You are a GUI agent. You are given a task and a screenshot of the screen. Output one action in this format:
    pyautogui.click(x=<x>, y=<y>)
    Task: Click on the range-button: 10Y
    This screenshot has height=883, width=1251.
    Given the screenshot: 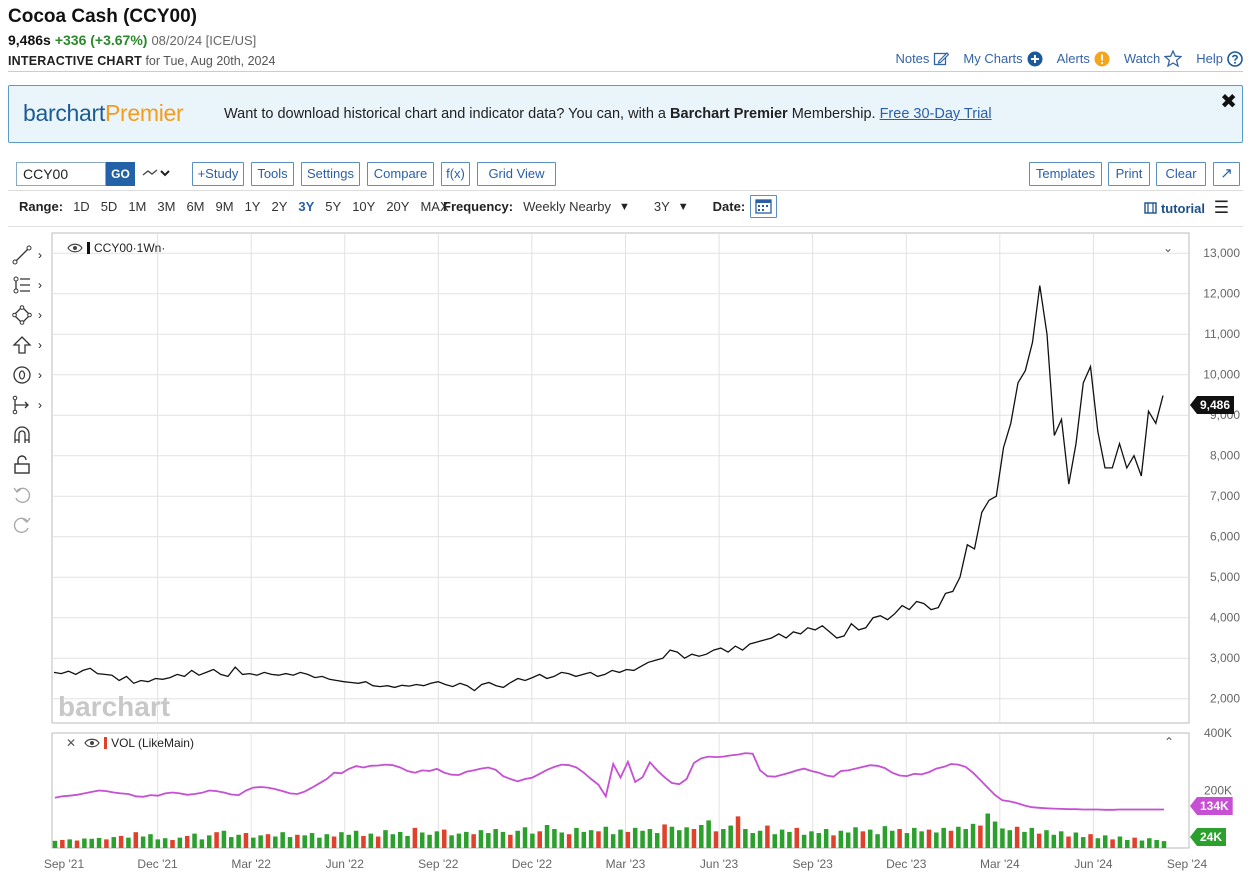 What is the action you would take?
    pyautogui.click(x=364, y=206)
    